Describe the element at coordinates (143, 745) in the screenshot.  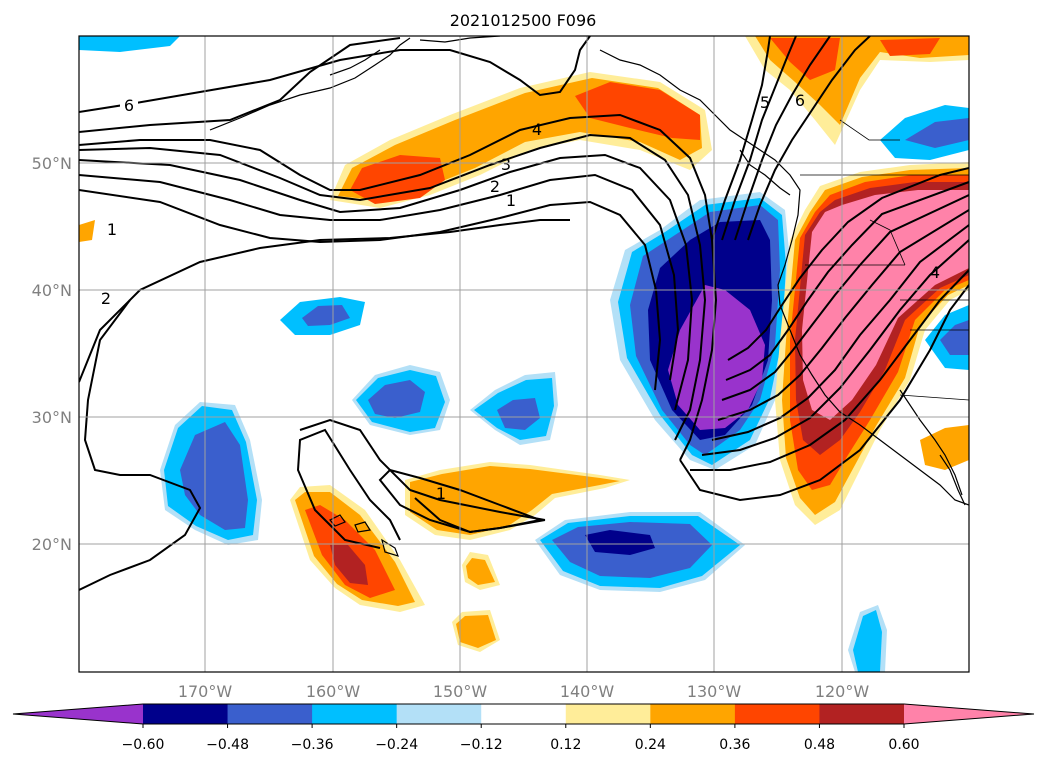
I see `colorbar-tick-label: −0.60` at that location.